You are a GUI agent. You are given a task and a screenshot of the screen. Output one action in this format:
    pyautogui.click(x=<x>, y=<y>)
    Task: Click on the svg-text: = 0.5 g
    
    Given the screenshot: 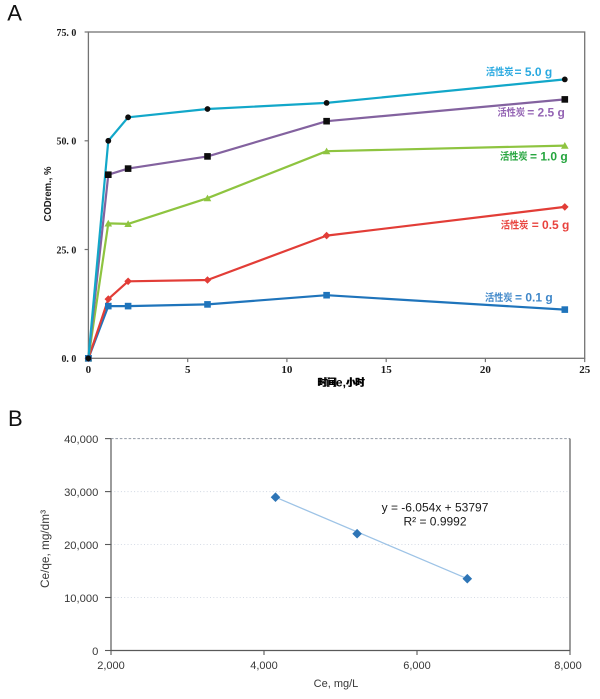 What is the action you would take?
    pyautogui.click(x=551, y=225)
    